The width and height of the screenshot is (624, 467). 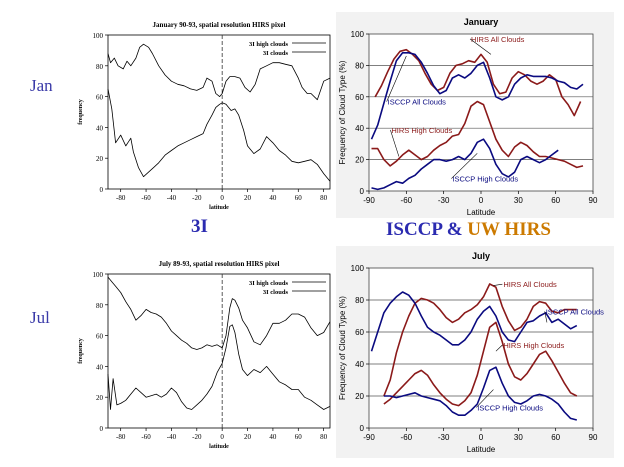 What do you see at coordinates (485, 179) in the screenshot?
I see `chart-jan-isccp-hirs-annotation-3: ISCCP High Clouds` at bounding box center [485, 179].